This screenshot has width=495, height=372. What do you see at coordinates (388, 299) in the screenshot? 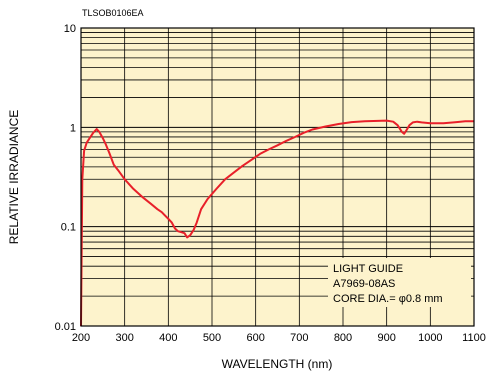
I see `annotation-line-3: CORE DIA.= φ0.8 mm` at bounding box center [388, 299].